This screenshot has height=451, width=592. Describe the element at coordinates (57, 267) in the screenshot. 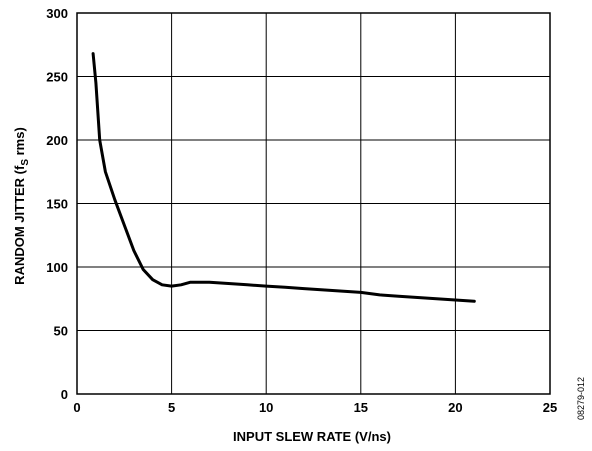

I see `y-tick-label: 100` at that location.